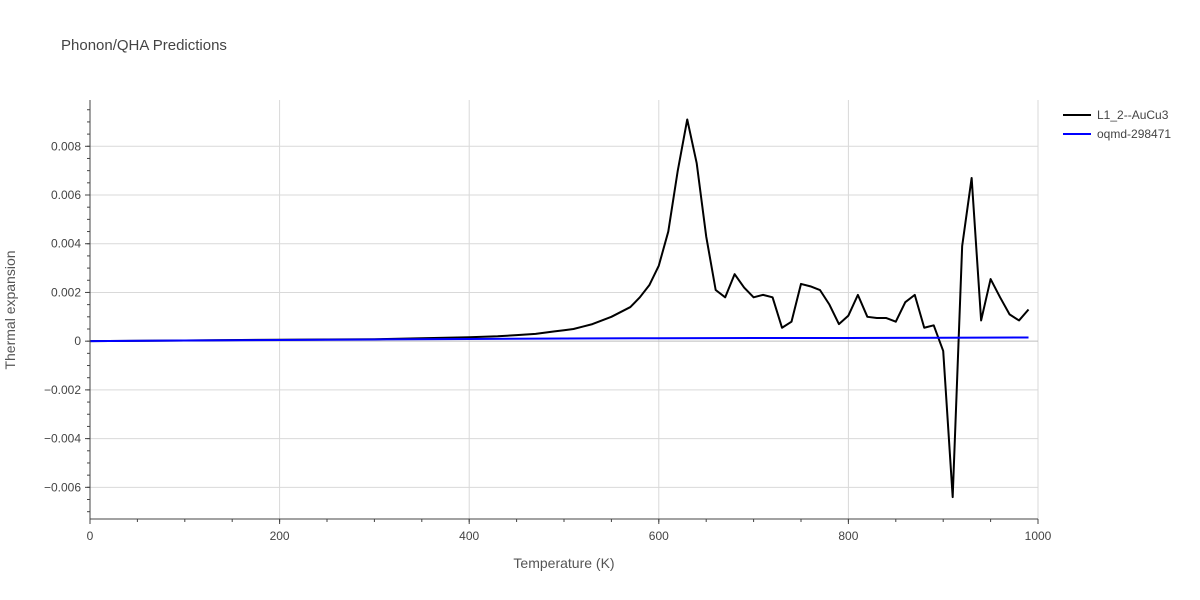 Image resolution: width=1200 pixels, height=600 pixels. I want to click on legend-label-2: oqmd-298471, so click(1134, 134).